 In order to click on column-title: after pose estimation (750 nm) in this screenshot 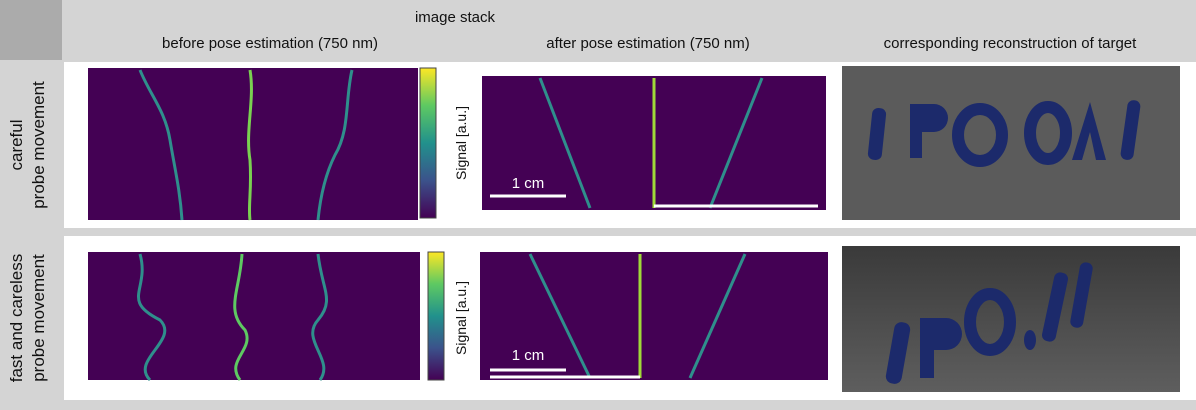, I will do `click(647, 43)`.